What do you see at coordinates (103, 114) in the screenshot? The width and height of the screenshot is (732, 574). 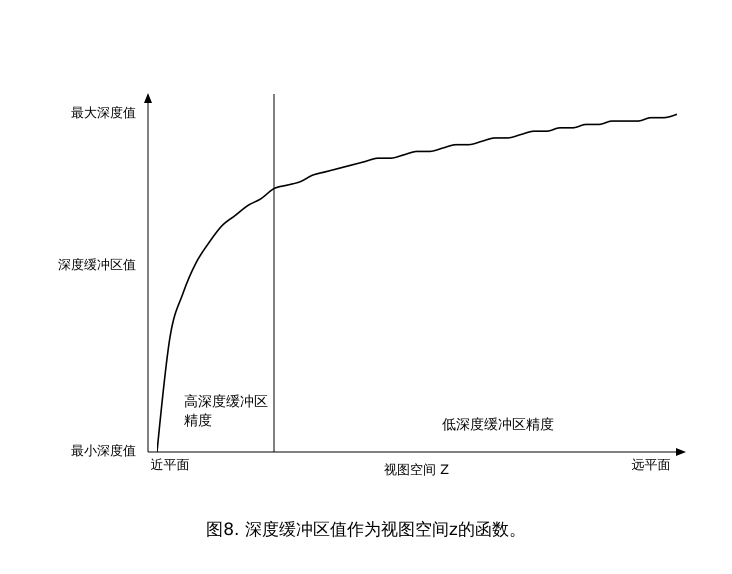 I see `text: 最大深度值` at bounding box center [103, 114].